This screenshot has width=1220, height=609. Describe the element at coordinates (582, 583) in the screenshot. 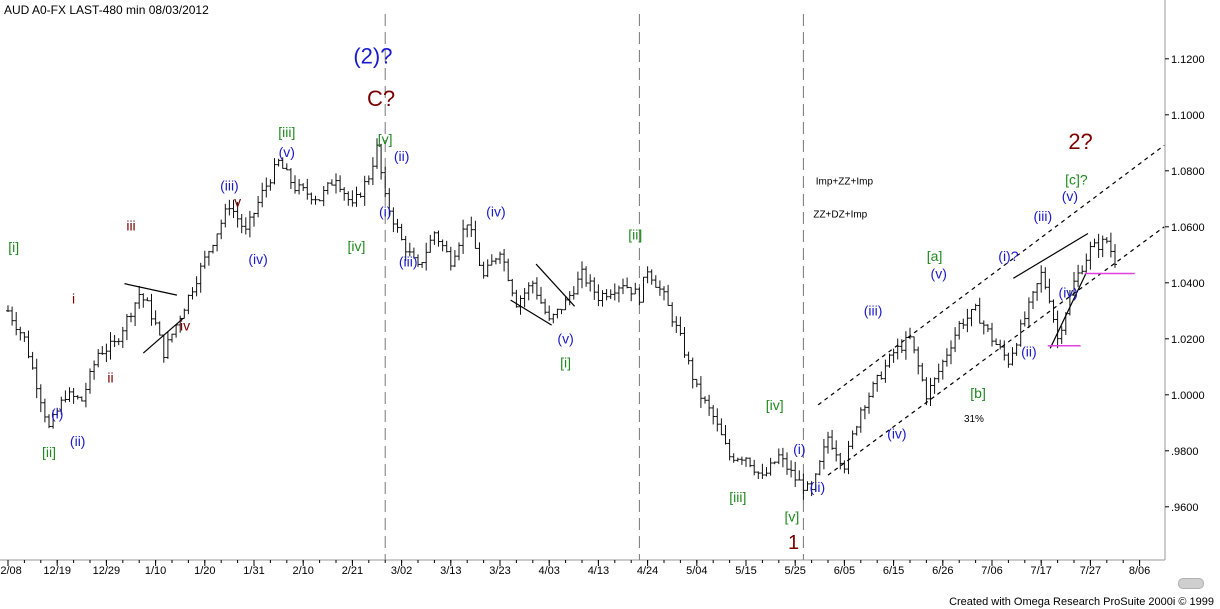

I see `horizontal-scrollbar` at that location.